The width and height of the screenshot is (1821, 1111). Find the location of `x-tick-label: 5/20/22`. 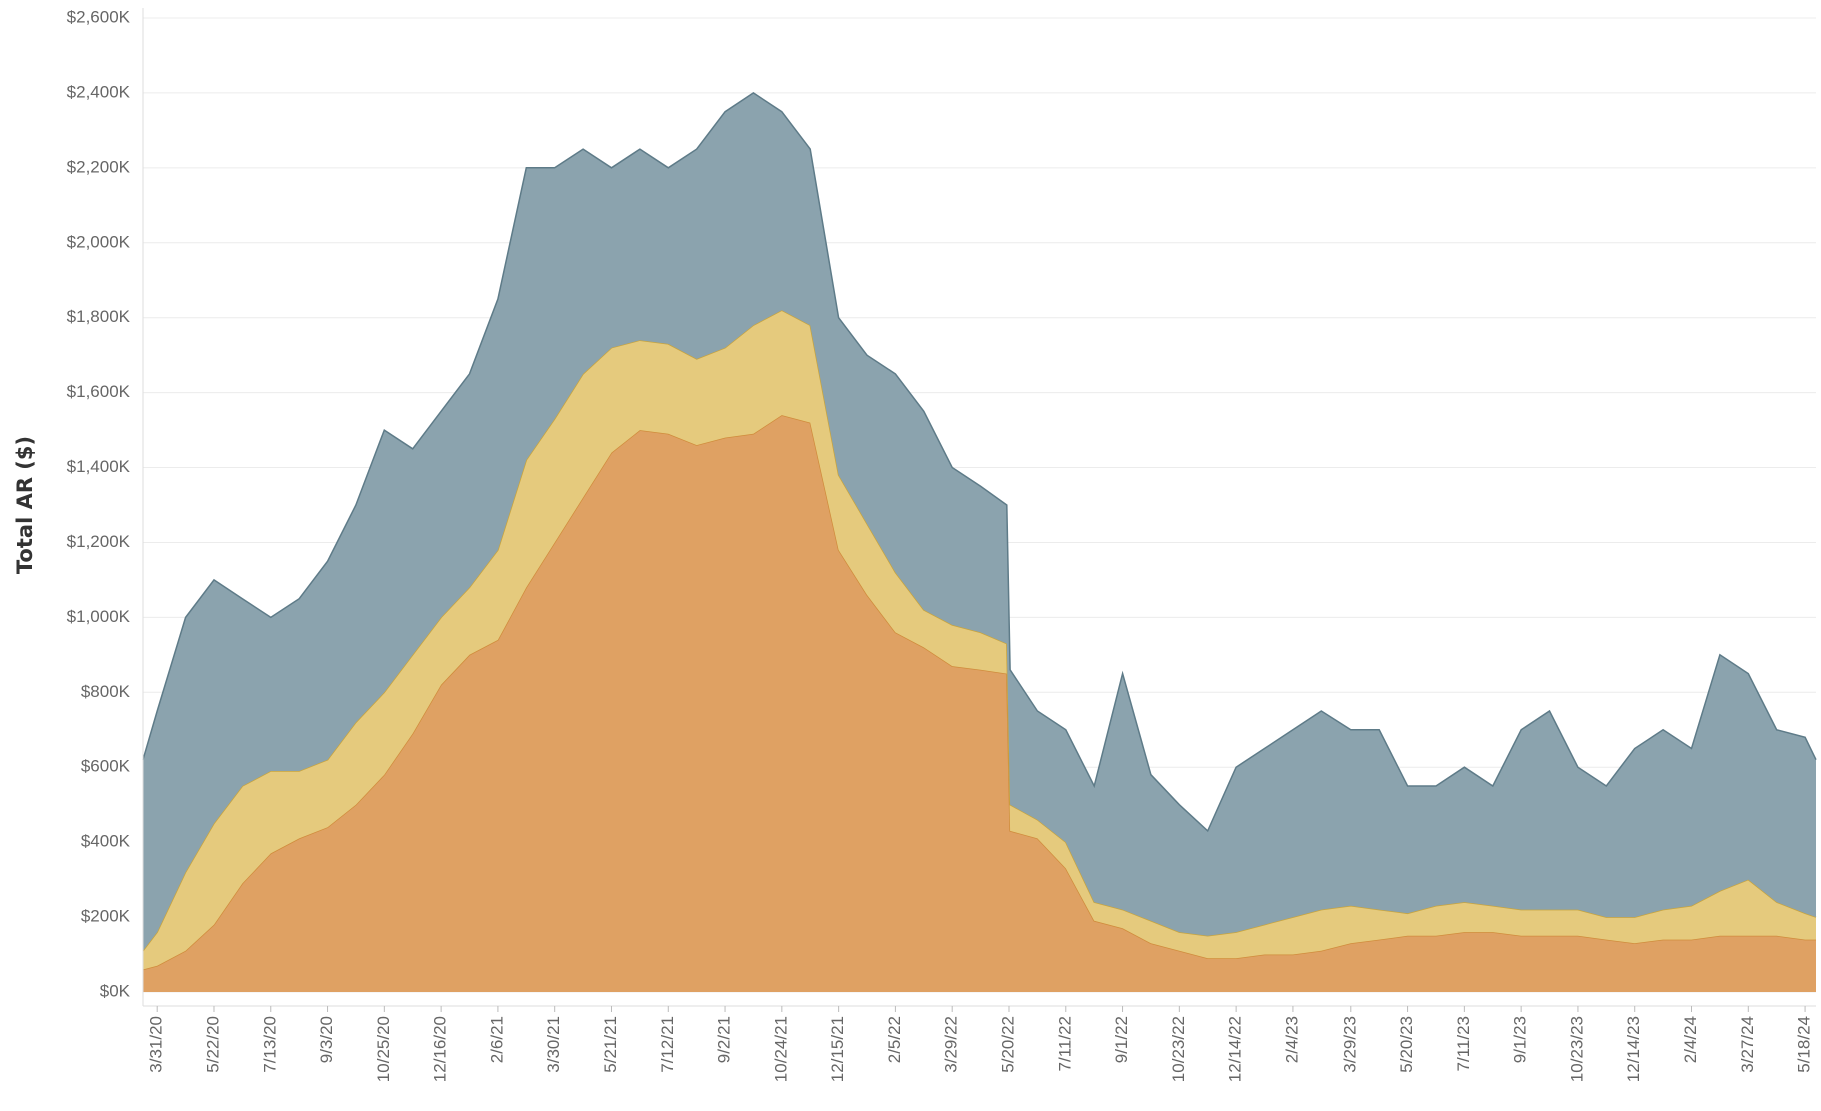

x-tick-label: 5/20/22 is located at coordinates (1007, 1044).